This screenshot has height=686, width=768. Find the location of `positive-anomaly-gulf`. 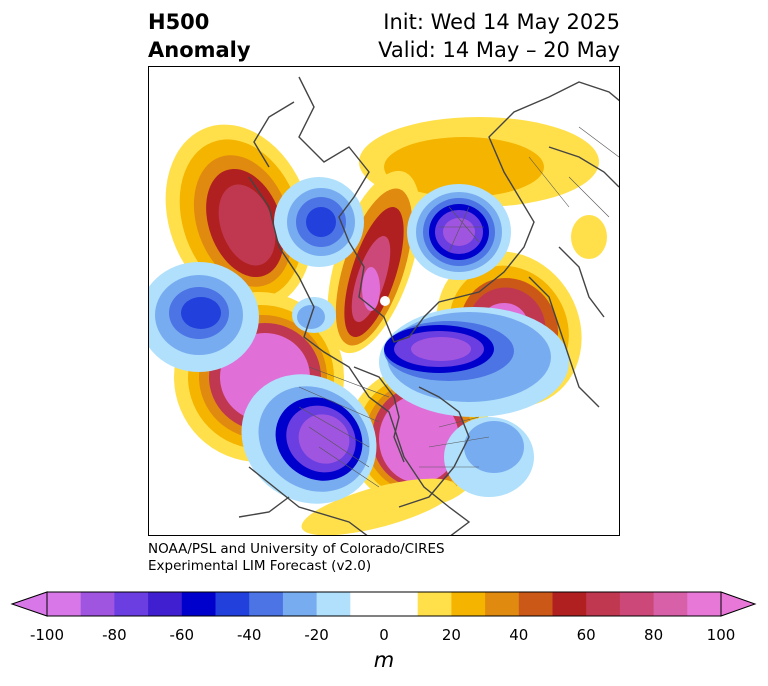

positive-anomaly-gulf is located at coordinates (379, 506).